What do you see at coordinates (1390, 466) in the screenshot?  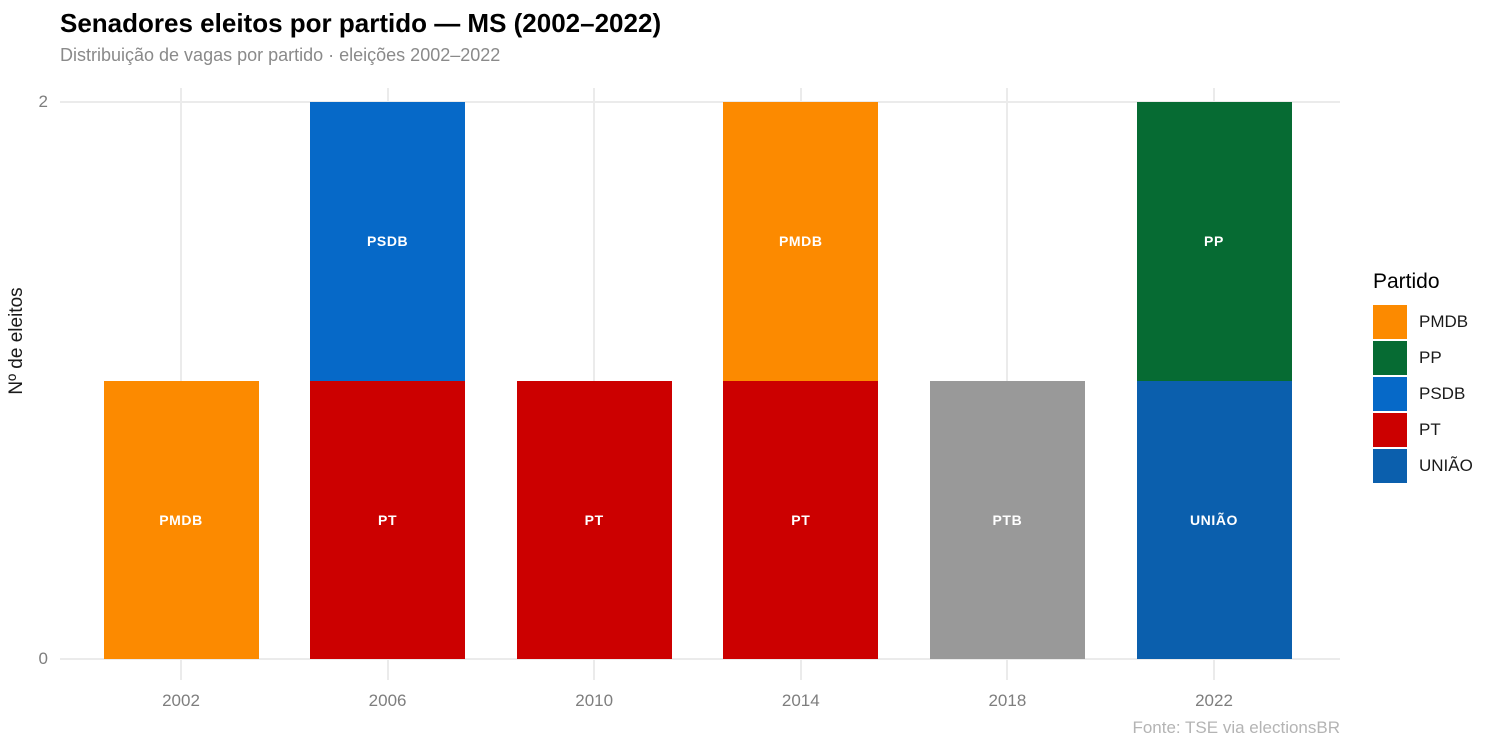 I see `legend-swatch-UNIÃO` at bounding box center [1390, 466].